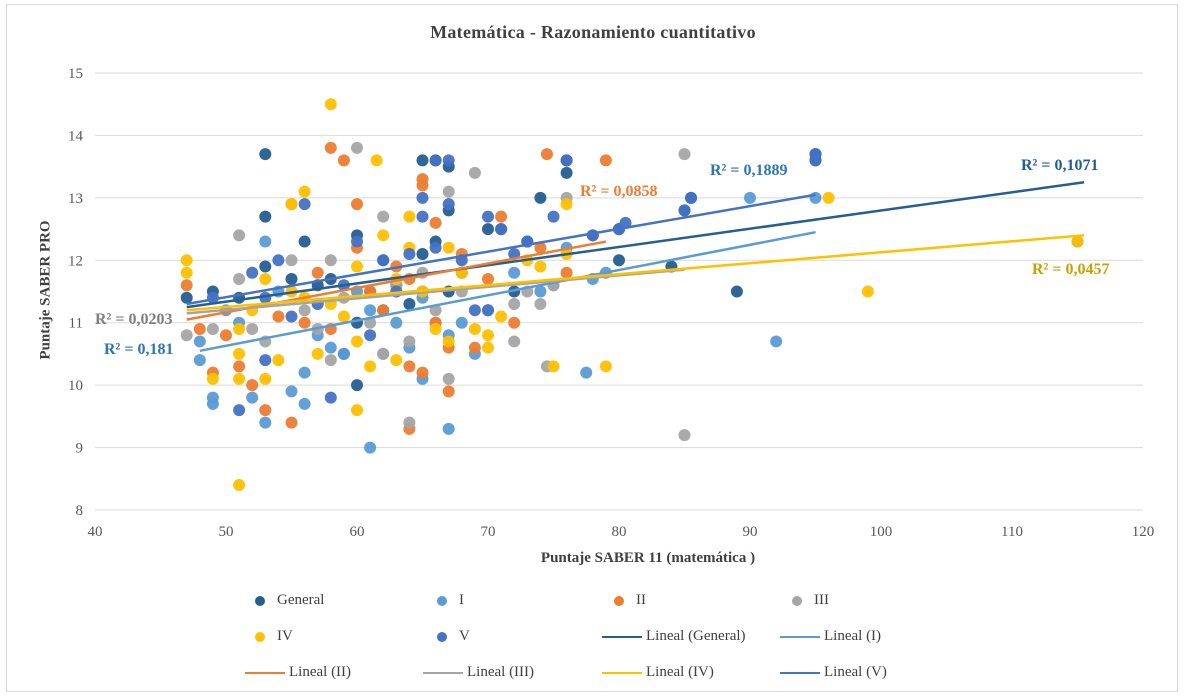  Describe the element at coordinates (76, 136) in the screenshot. I see `y-tick-label: 14` at that location.